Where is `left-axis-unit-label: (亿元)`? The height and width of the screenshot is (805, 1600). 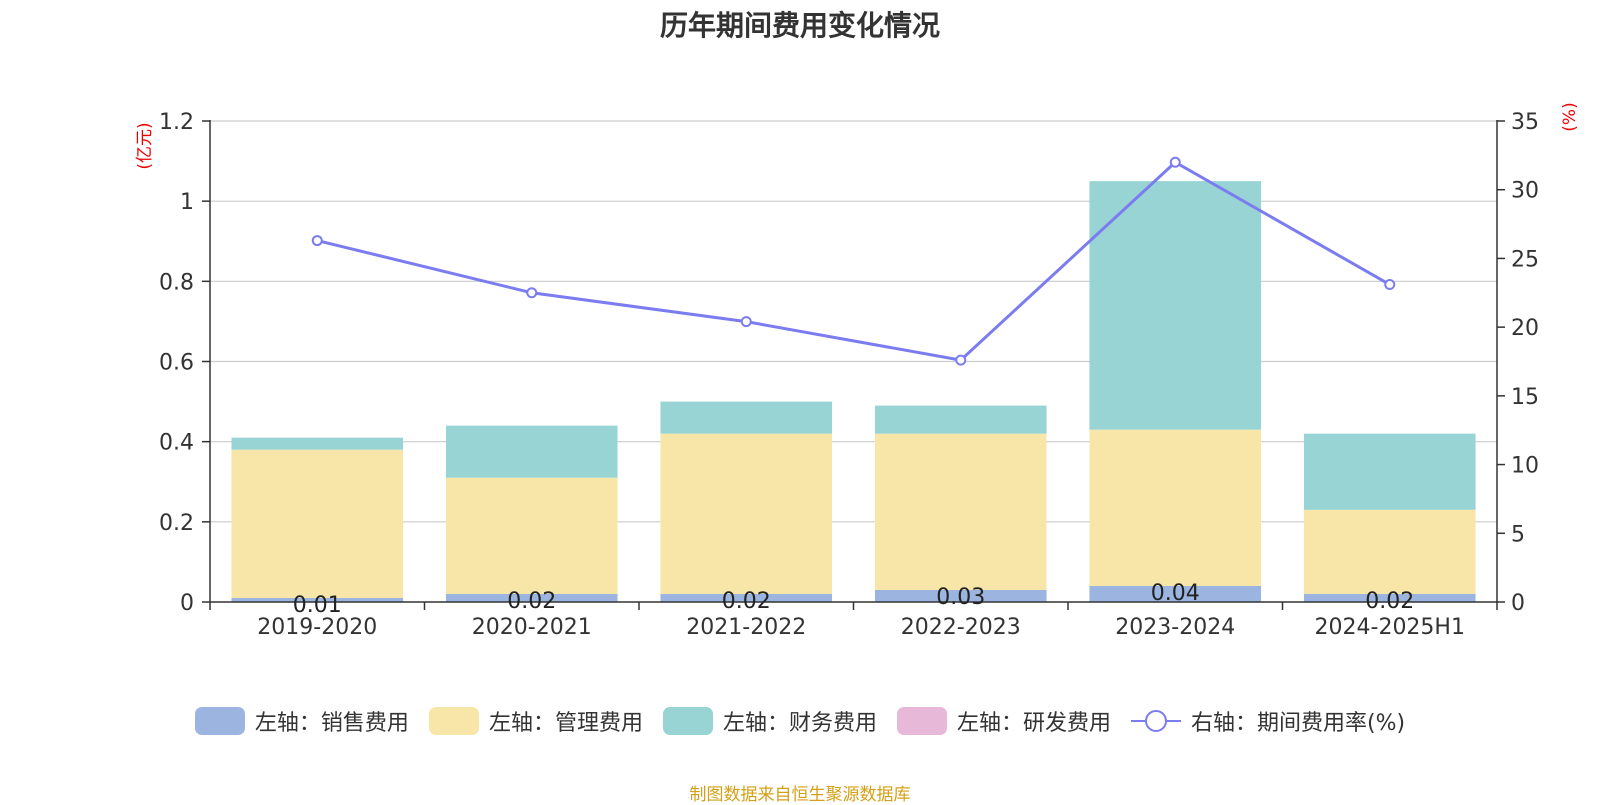
left-axis-unit-label: (亿元) is located at coordinates (145, 145).